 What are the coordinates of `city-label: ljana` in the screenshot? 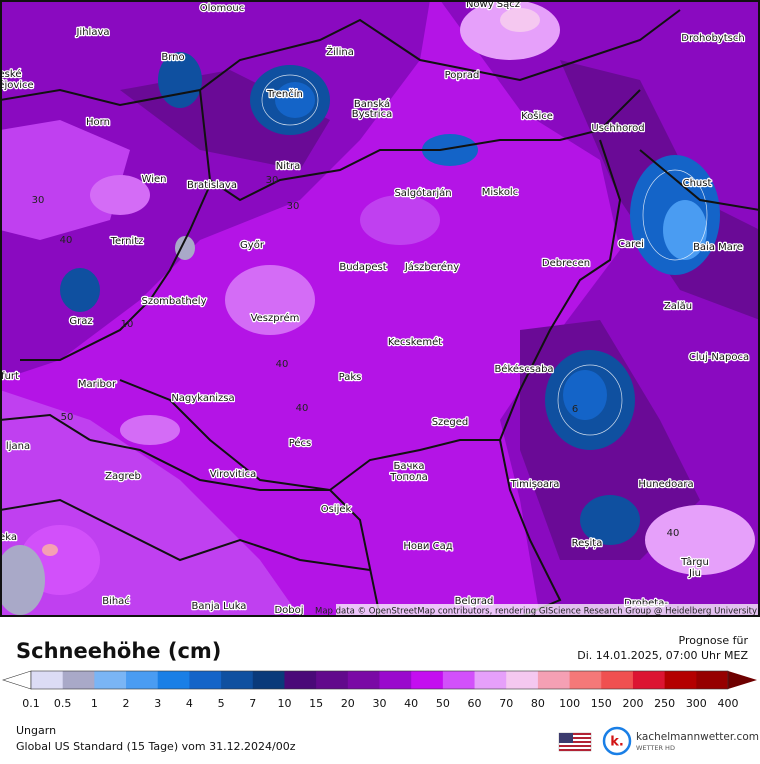 It's located at (18, 446).